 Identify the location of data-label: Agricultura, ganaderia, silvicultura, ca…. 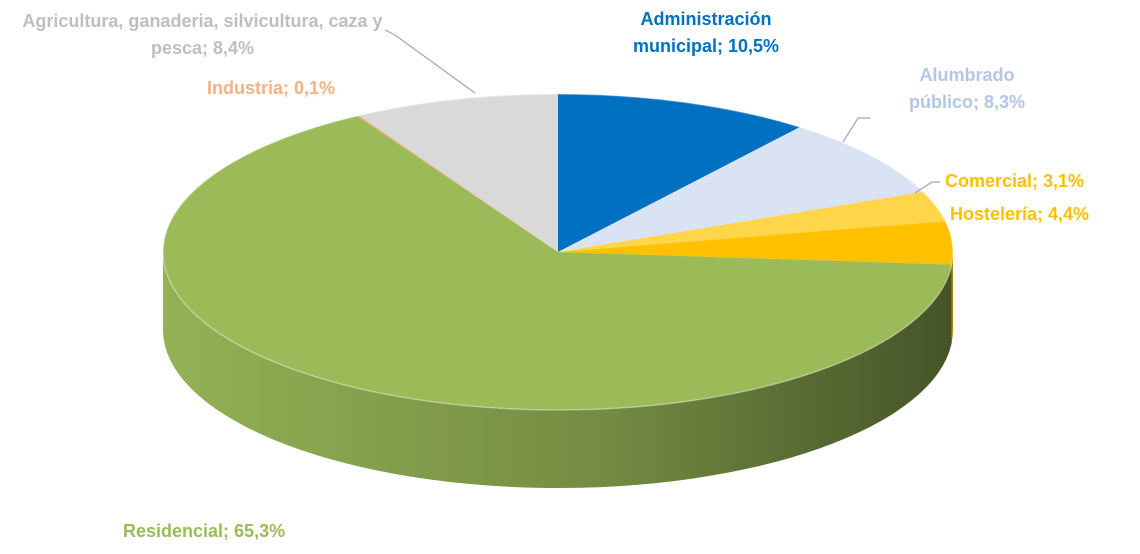
(202, 34).